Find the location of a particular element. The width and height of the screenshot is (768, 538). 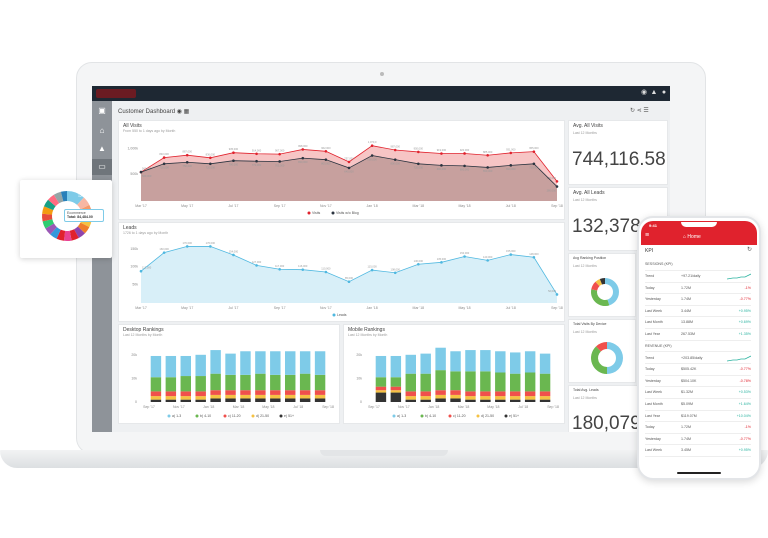

home-title: ⌂ Home is located at coordinates (692, 237).